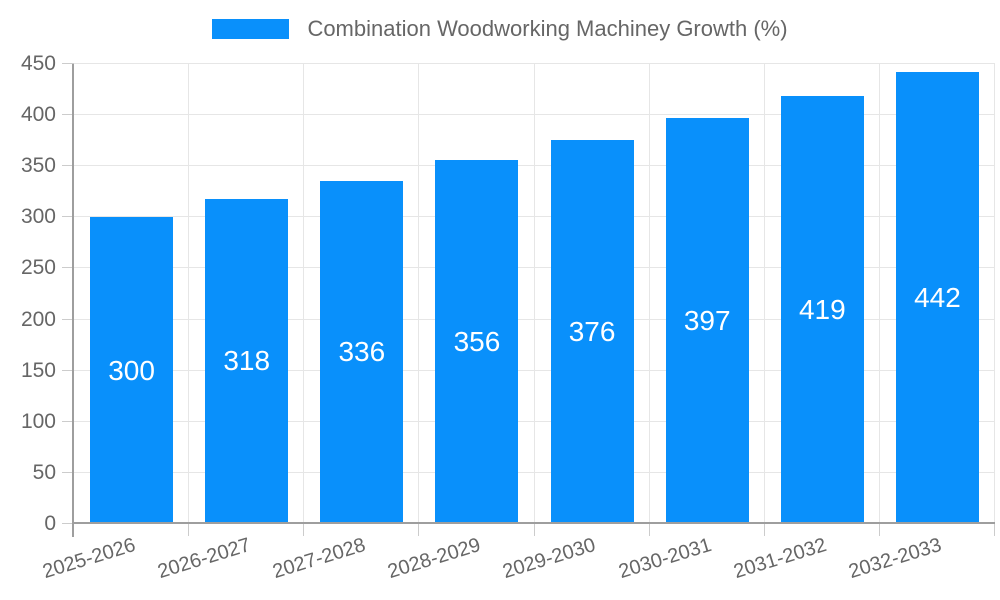 The image size is (1000, 600). I want to click on legend-swatch-icon, so click(251, 29).